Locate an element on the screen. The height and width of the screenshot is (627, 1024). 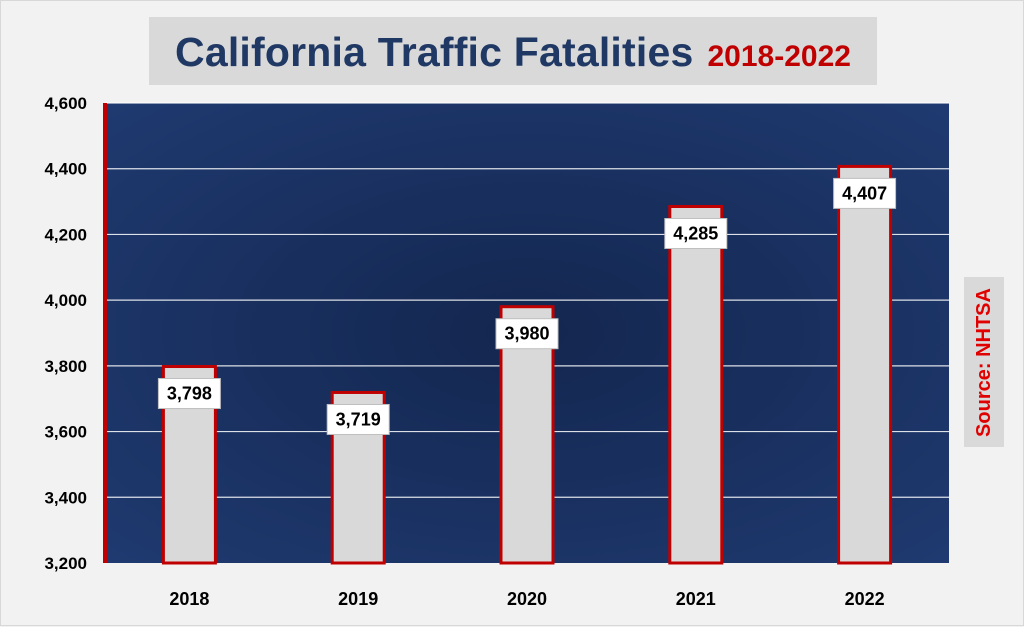
x-axis-categories: 2018 2019 2020 2021 2022 is located at coordinates (526, 599).